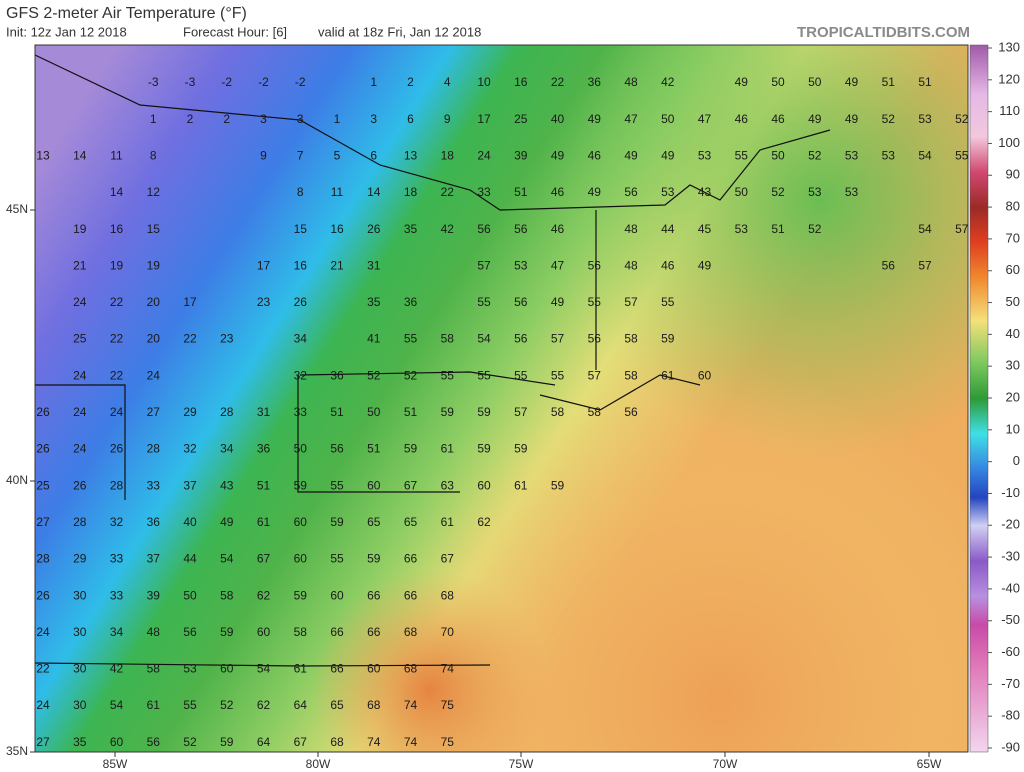 The width and height of the screenshot is (1024, 772). What do you see at coordinates (399, 31) in the screenshot?
I see `valid-time: valid at 18z Fri, Jan 12 2018` at bounding box center [399, 31].